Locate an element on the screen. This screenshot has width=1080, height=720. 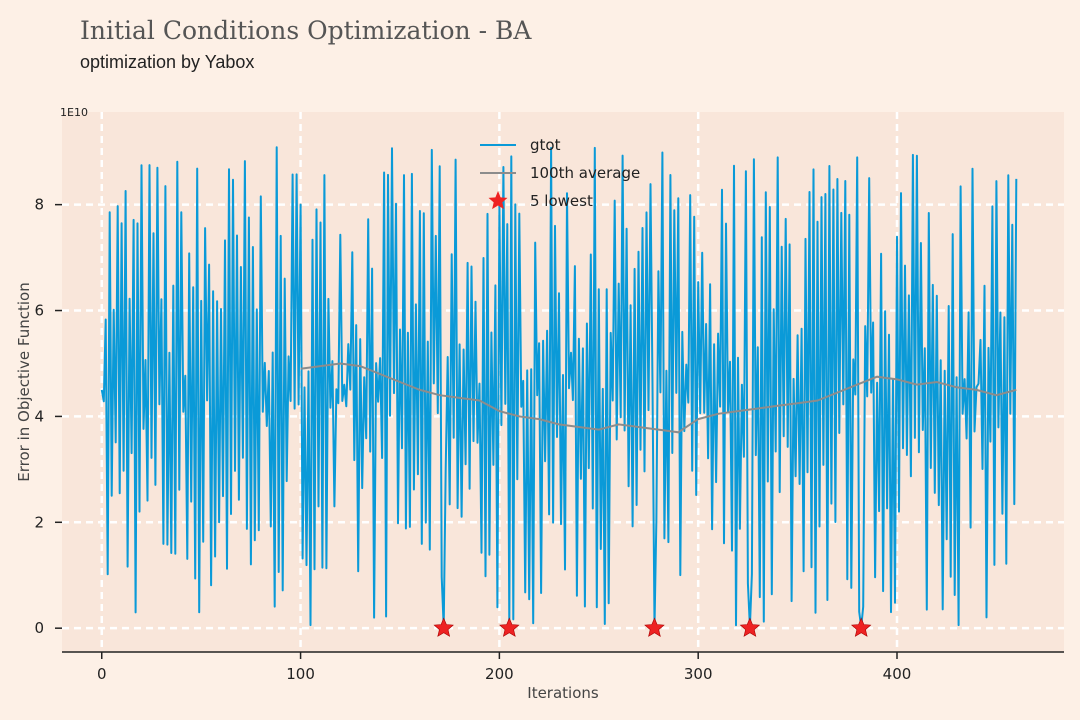
y-tick-label: 0 is located at coordinates (39, 628).